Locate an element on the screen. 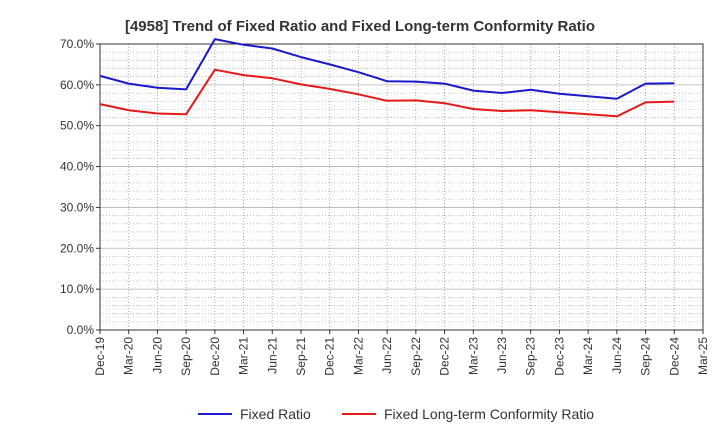  x-tick-label: Sep-23 is located at coordinates (531, 356).